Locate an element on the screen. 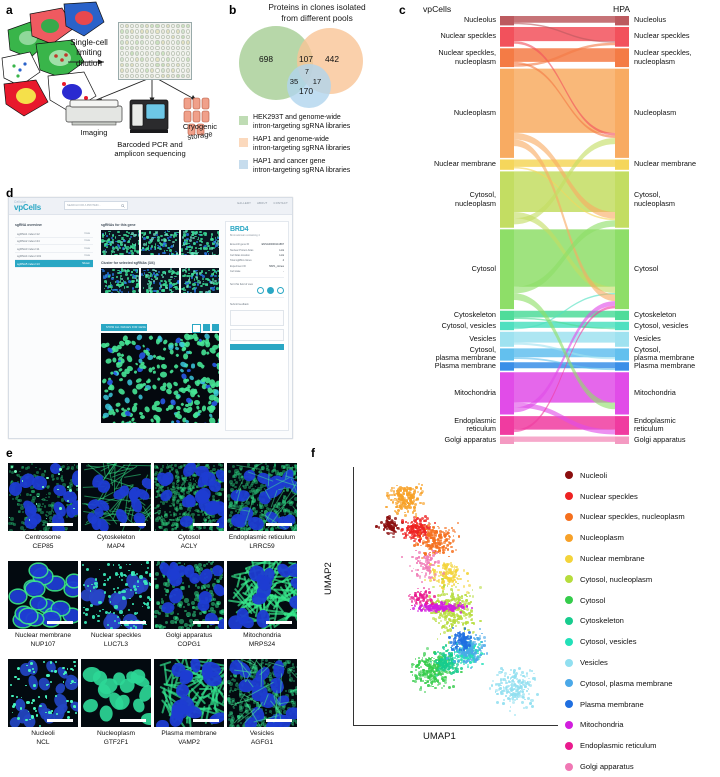 This screenshot has width=720, height=777. nav-link-about: ABOUT is located at coordinates (262, 203).